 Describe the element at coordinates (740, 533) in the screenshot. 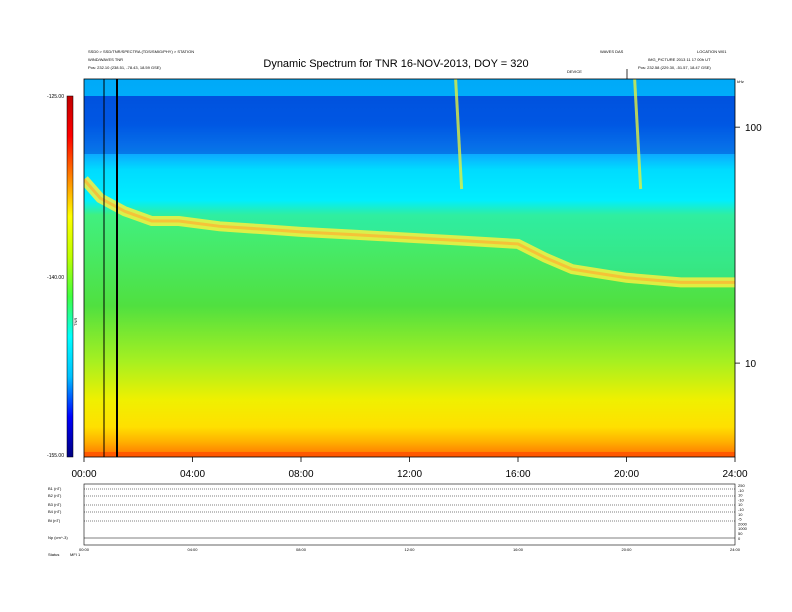

I see `panel-right-label: 50` at that location.